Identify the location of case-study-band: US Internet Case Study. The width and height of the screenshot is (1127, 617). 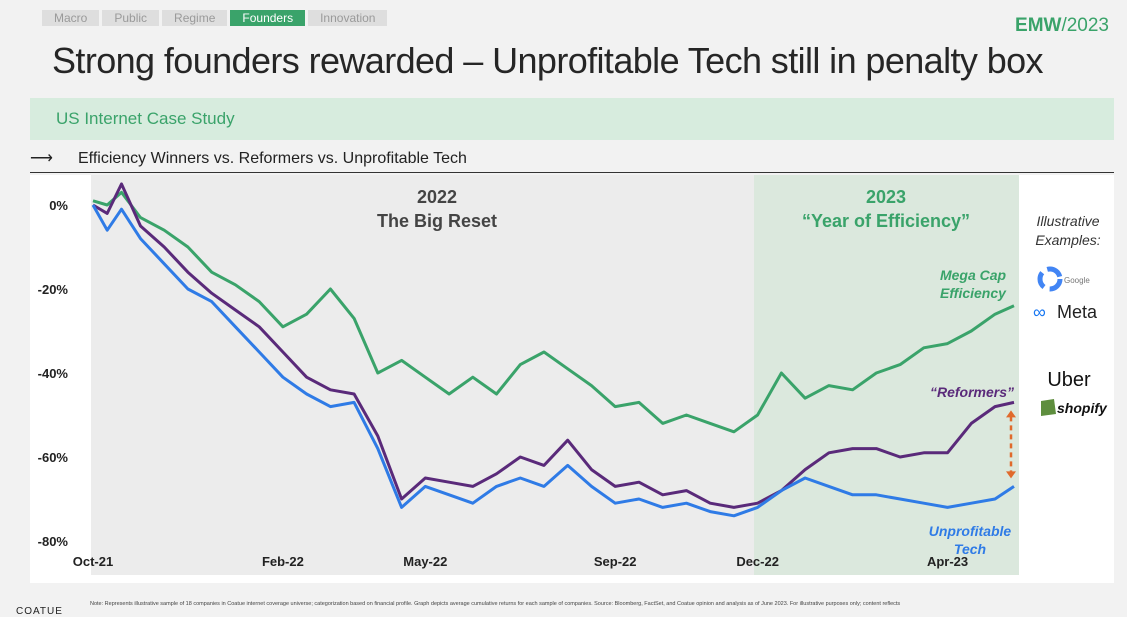
(572, 119).